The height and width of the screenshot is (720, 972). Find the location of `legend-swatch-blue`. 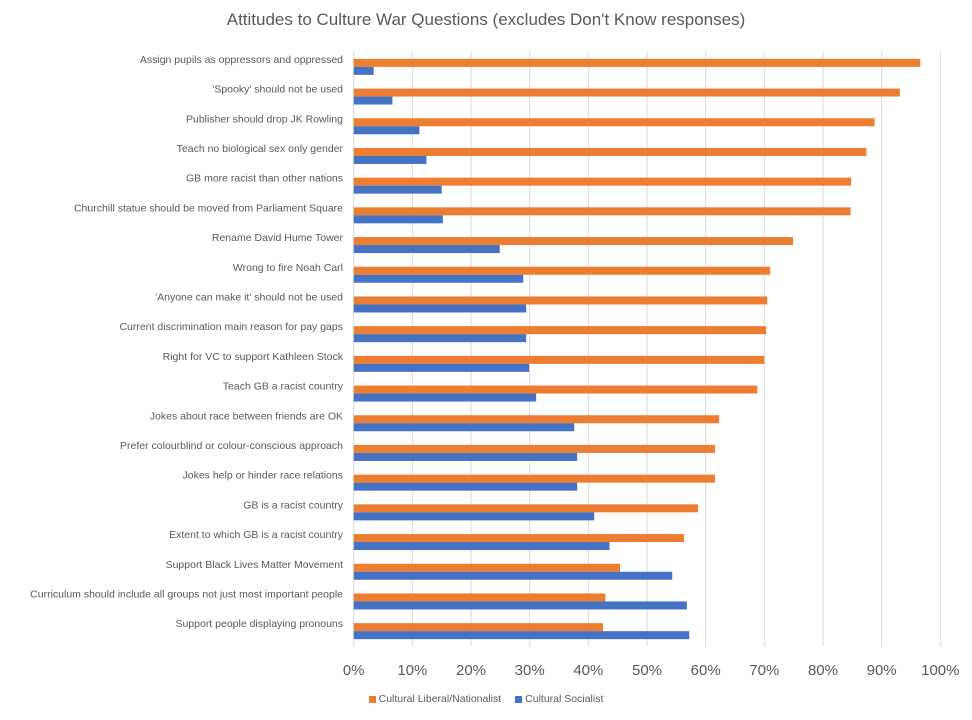

legend-swatch-blue is located at coordinates (519, 699).